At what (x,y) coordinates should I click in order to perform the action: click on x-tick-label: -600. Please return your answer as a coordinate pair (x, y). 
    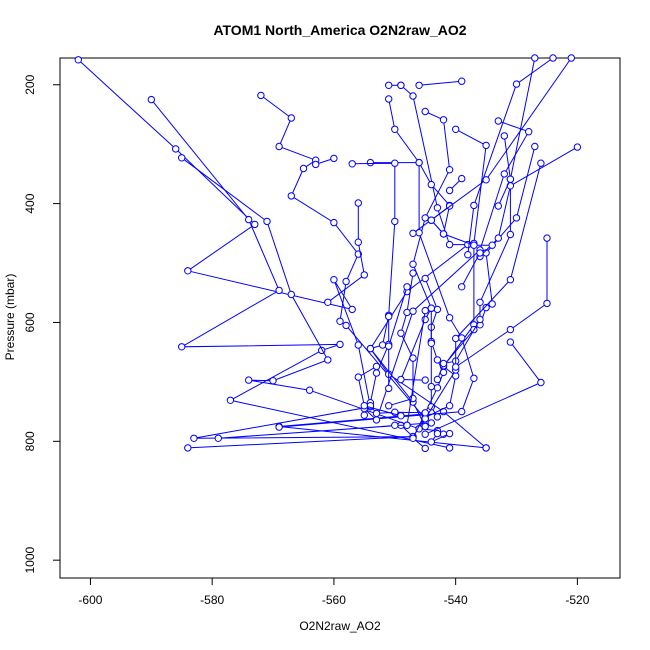
    Looking at the image, I should click on (90, 600).